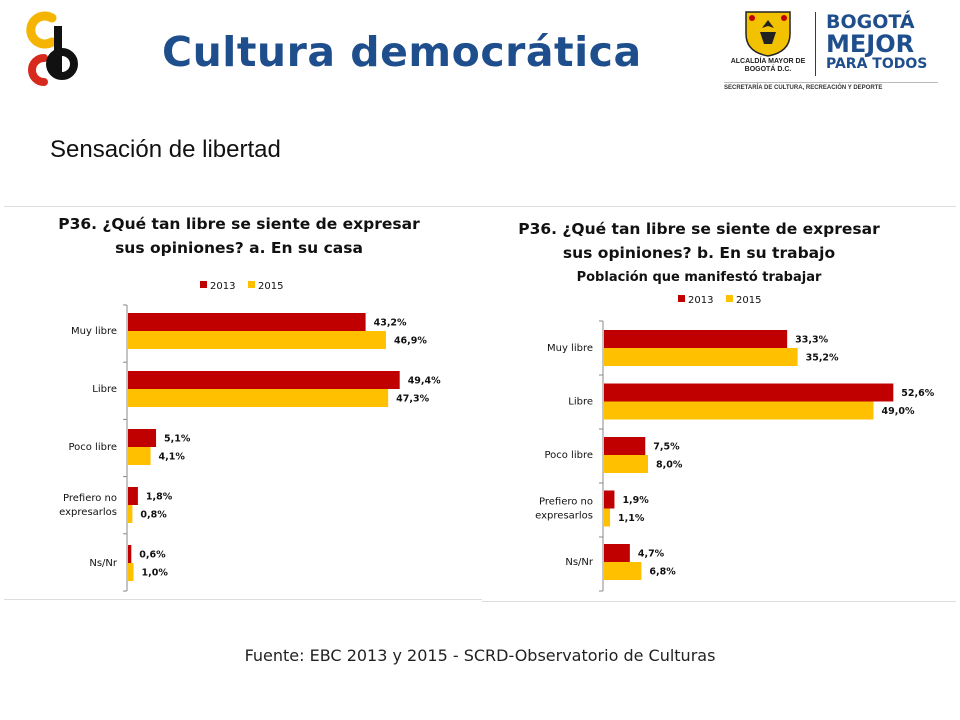 The width and height of the screenshot is (960, 720). What do you see at coordinates (699, 277) in the screenshot?
I see `chart-subtitle: Población que manifestó trabajar` at bounding box center [699, 277].